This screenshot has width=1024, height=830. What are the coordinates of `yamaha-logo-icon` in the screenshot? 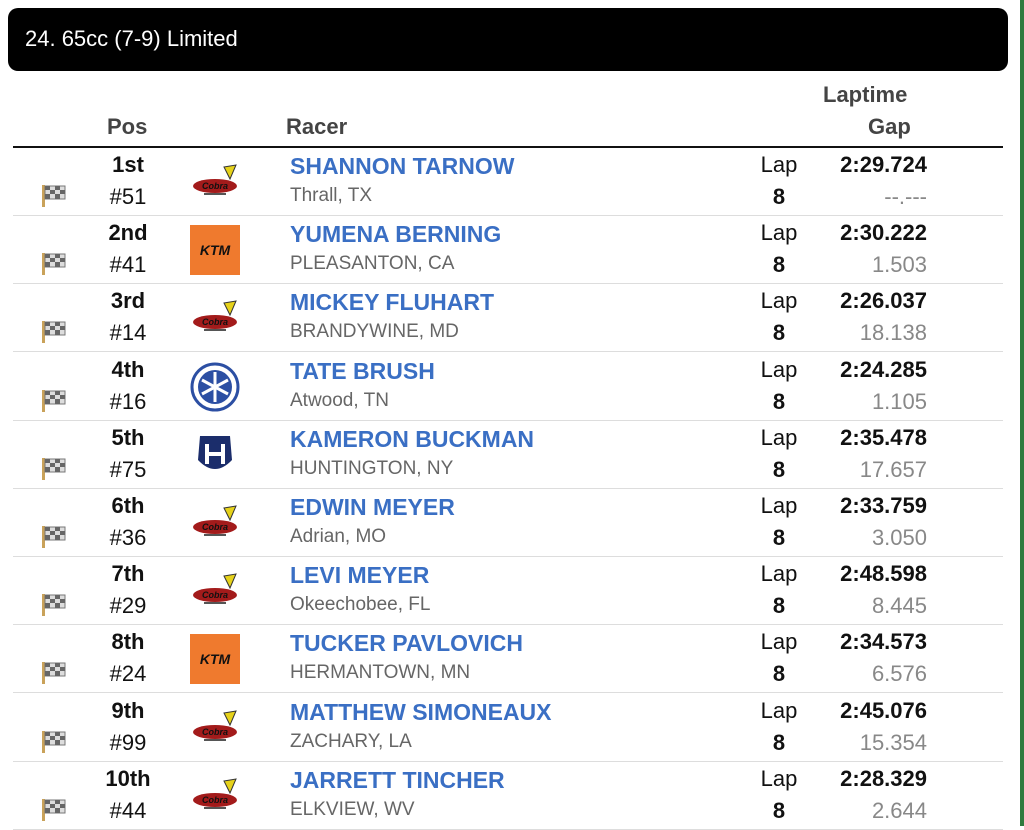 It's located at (215, 387).